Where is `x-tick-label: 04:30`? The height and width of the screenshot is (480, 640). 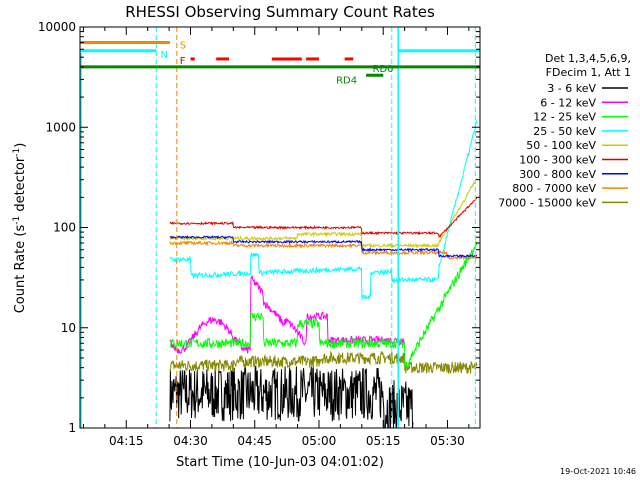 x-tick-label: 04:30 is located at coordinates (190, 441).